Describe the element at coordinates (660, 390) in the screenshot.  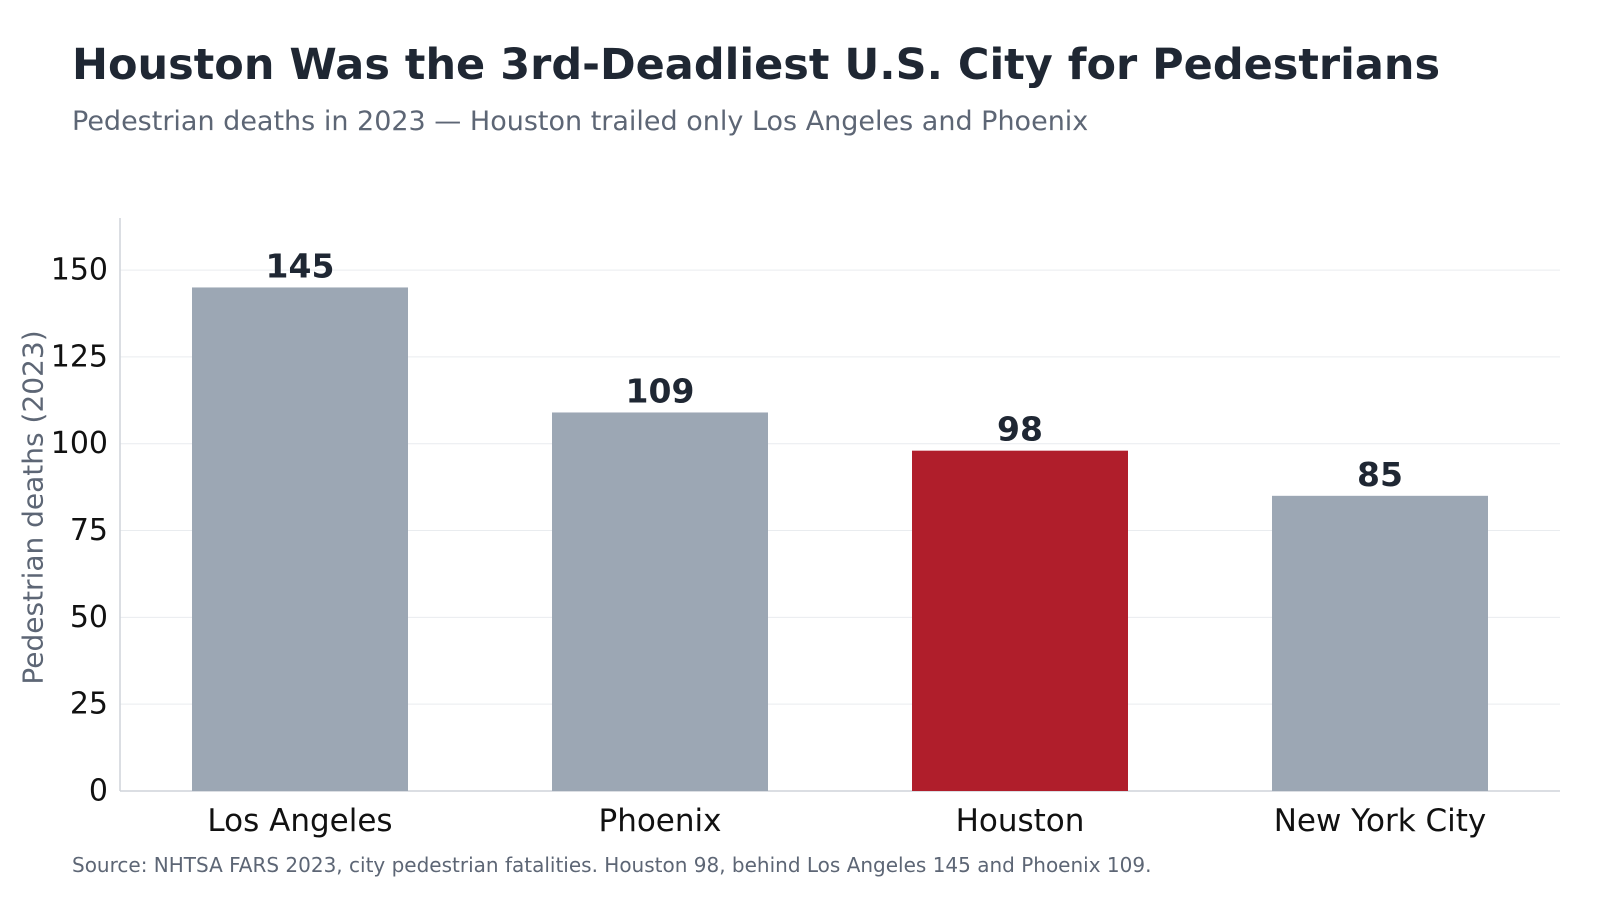
I see `data-label: 109` at that location.